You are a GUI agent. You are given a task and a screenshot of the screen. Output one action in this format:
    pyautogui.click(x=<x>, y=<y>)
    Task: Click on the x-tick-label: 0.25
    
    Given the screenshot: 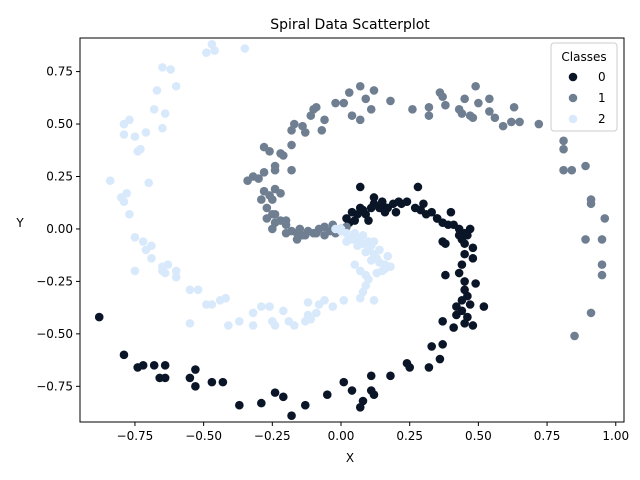 What is the action you would take?
    pyautogui.click(x=409, y=436)
    